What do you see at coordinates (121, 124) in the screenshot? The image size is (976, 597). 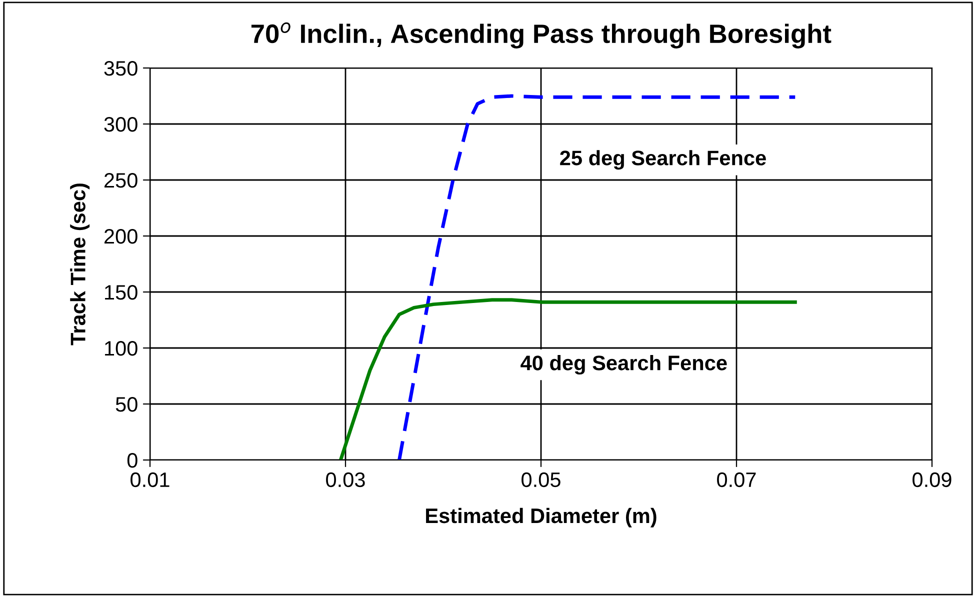 I see `y-tick-label: 300` at bounding box center [121, 124].